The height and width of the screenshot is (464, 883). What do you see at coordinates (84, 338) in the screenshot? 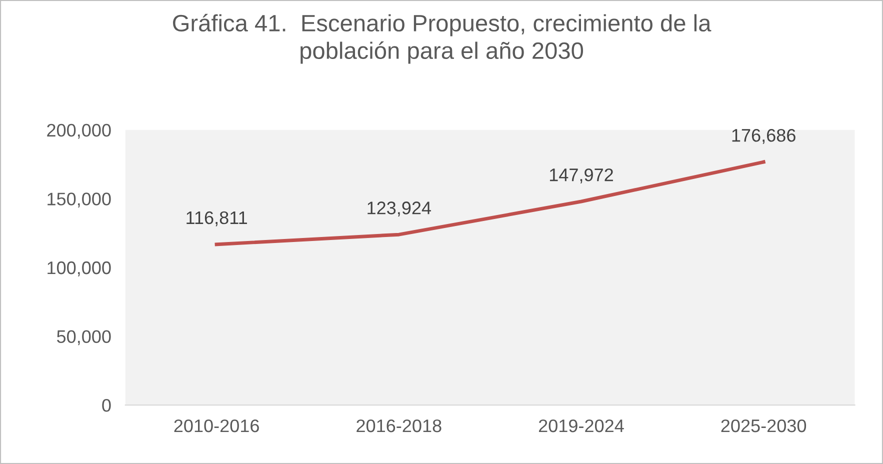
I see `y-tick-label: 50,000` at bounding box center [84, 338].